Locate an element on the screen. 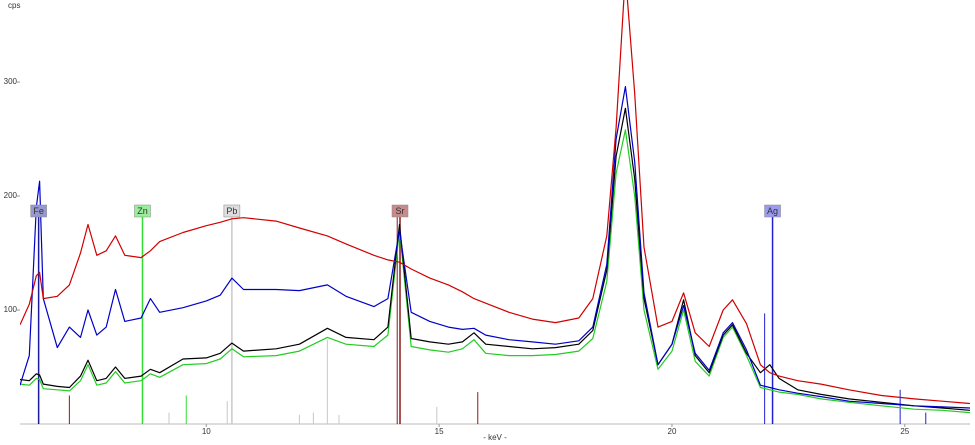 This screenshot has height=445, width=975. x-tick-label: 15 is located at coordinates (439, 431).